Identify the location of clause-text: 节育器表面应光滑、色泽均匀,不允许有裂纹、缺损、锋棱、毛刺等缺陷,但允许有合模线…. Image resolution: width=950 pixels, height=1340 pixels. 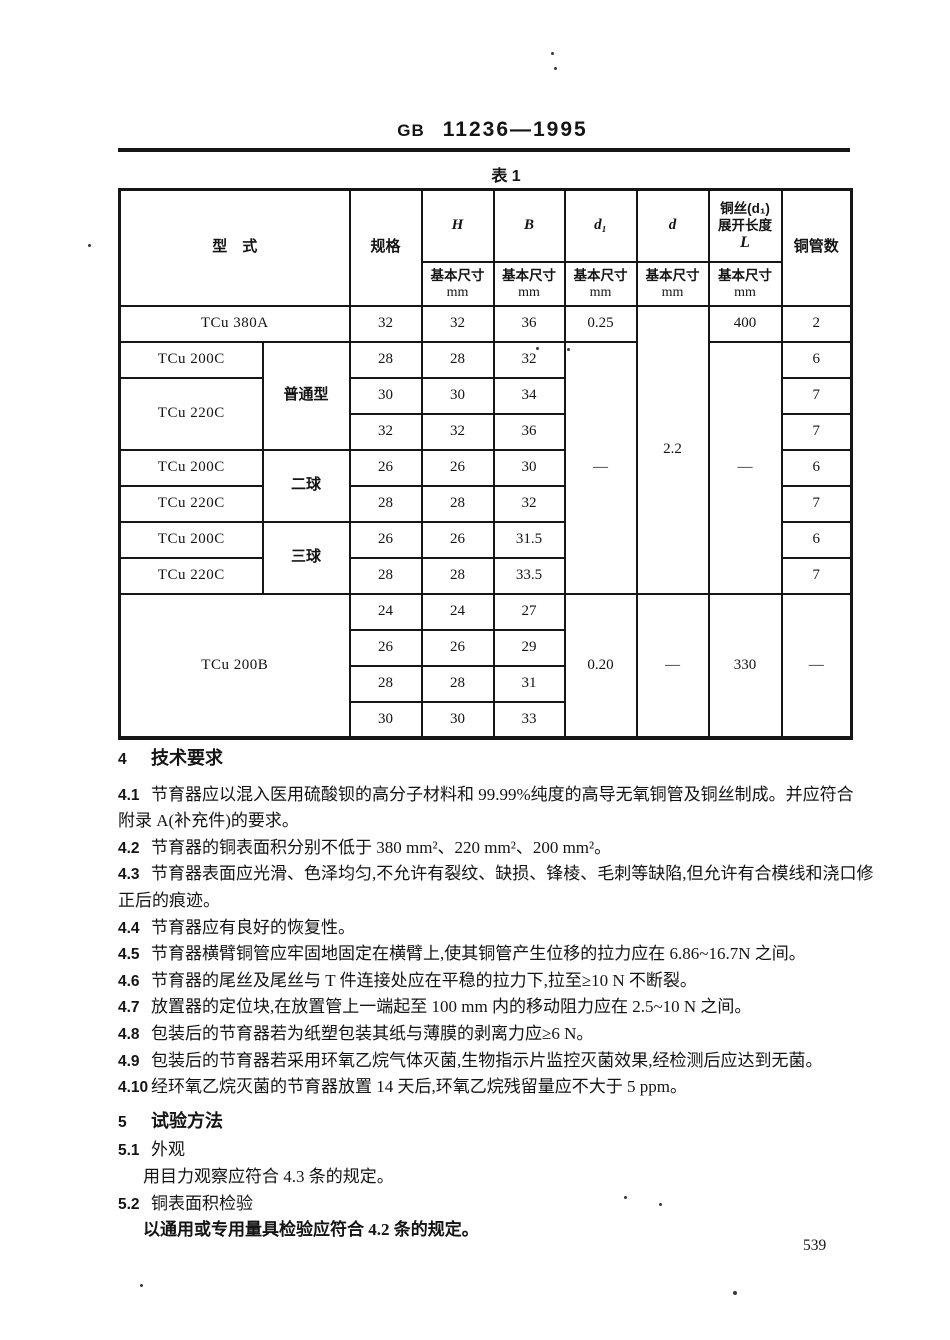
(512, 874).